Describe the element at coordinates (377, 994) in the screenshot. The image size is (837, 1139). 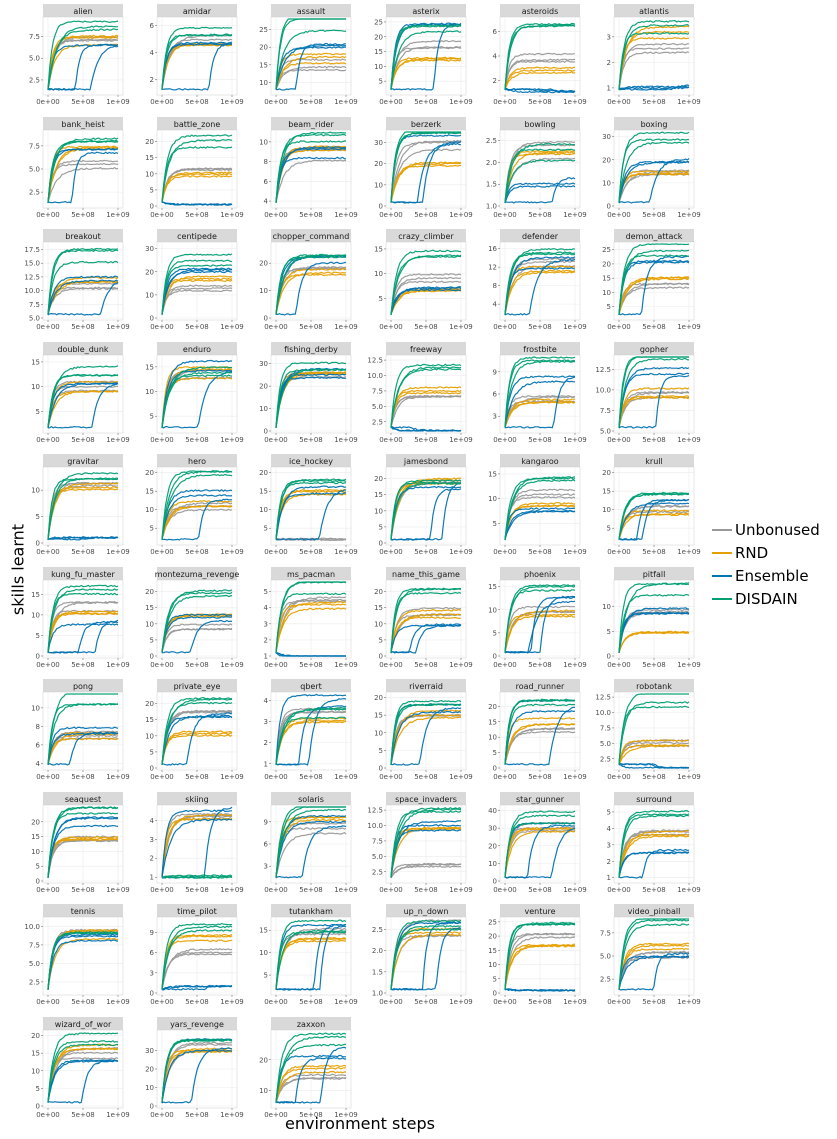
I see `y-tick-label: 1.0` at that location.